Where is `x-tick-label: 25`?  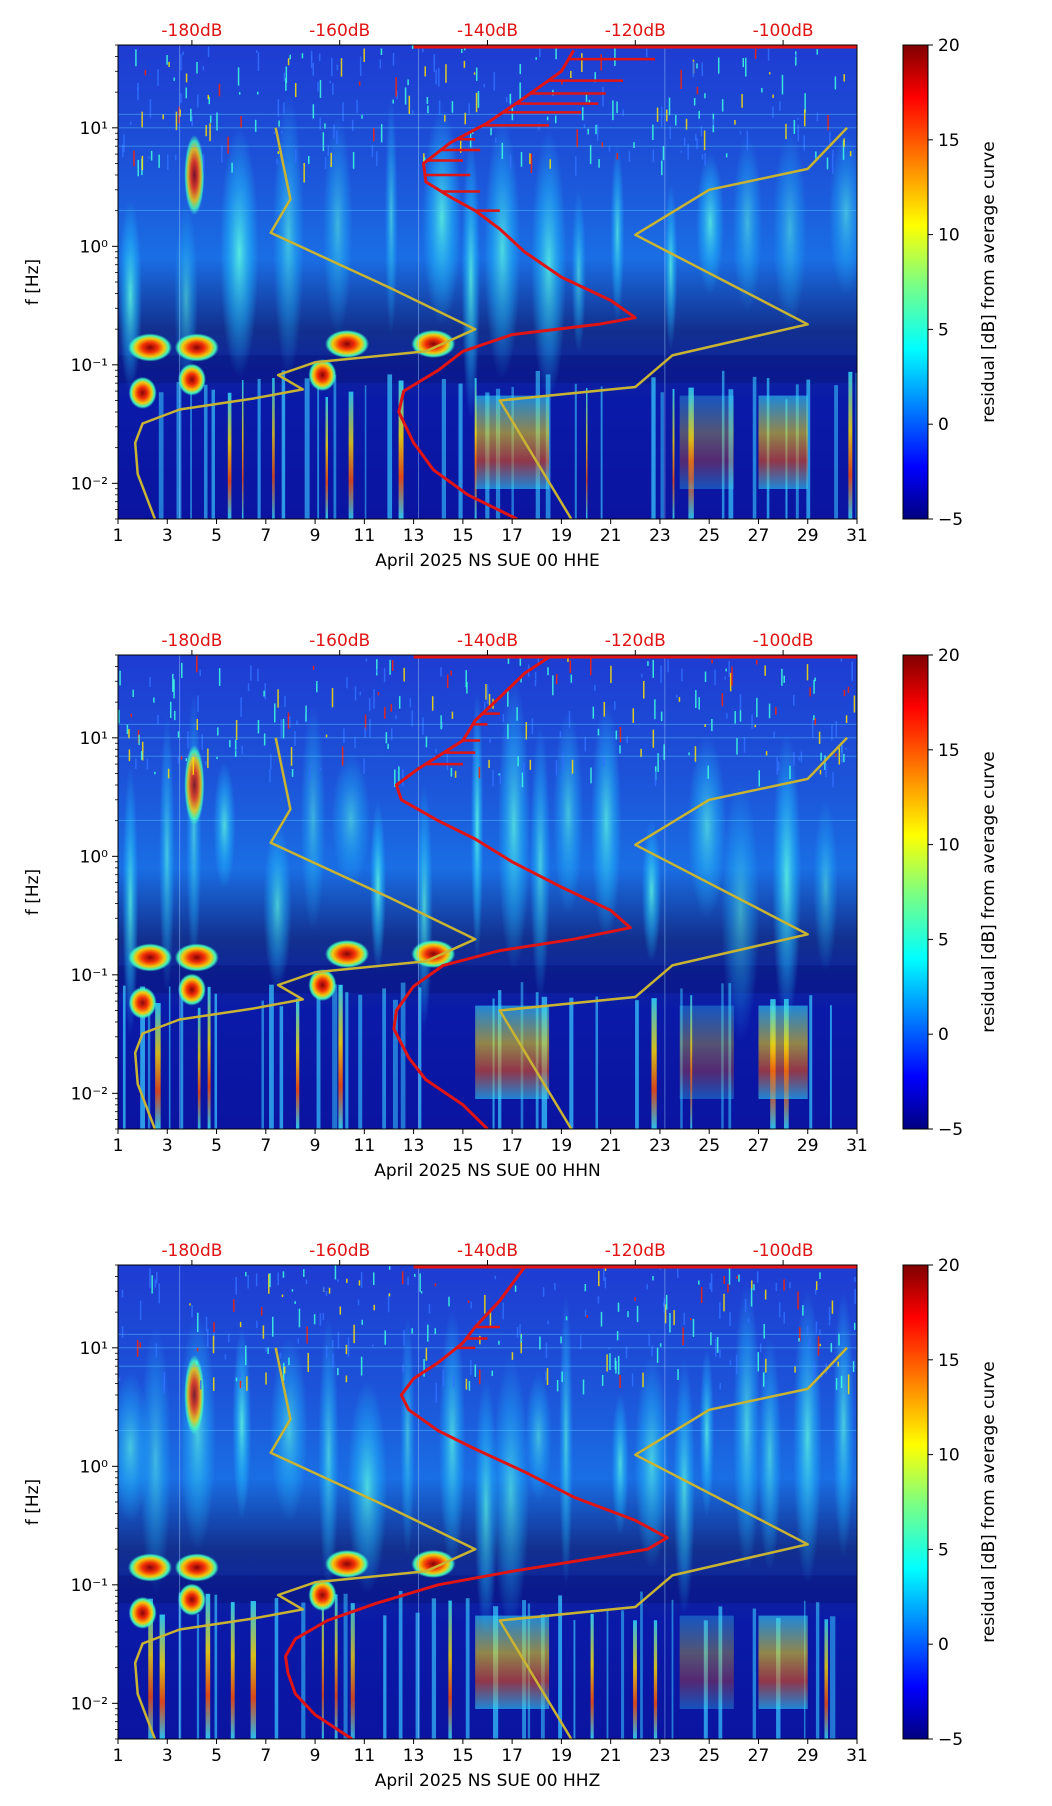
x-tick-label: 25 is located at coordinates (709, 536).